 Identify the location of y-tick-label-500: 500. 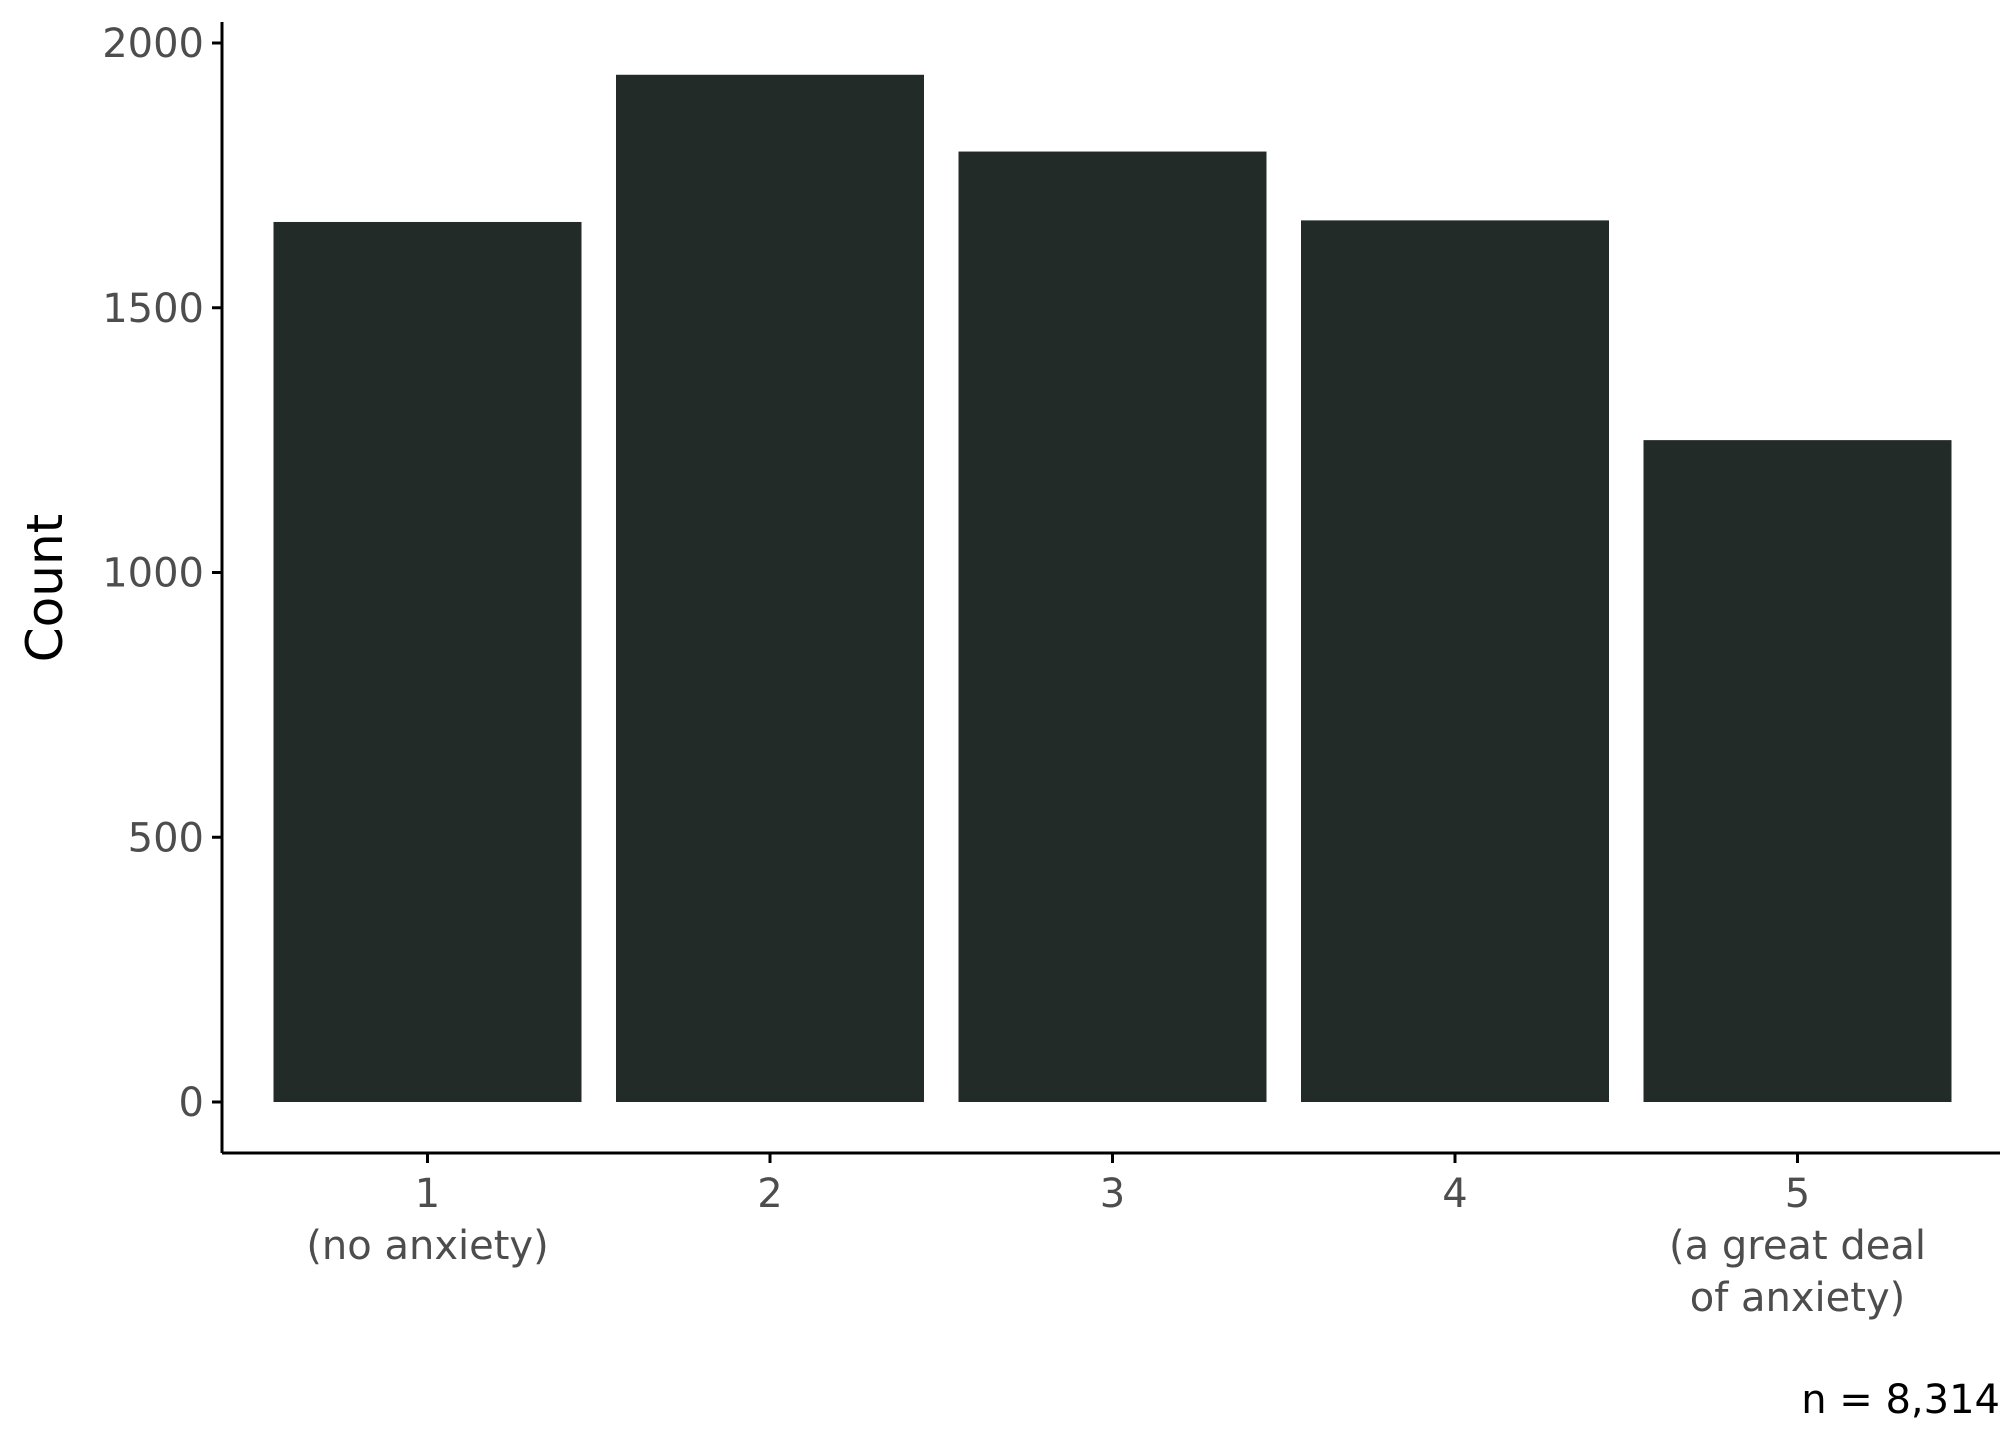
(166, 838).